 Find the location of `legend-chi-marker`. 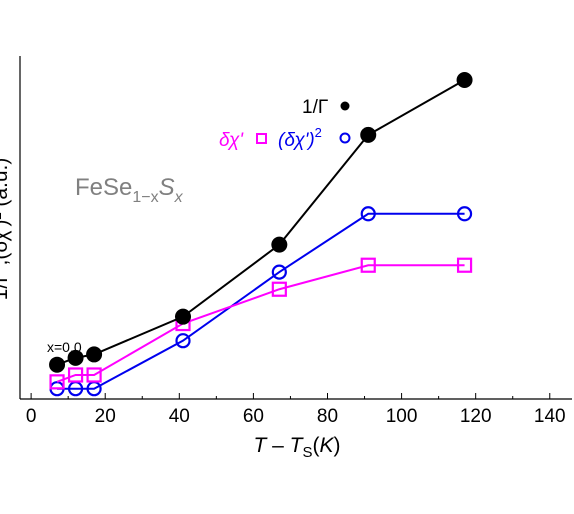

legend-chi-marker is located at coordinates (261, 138).